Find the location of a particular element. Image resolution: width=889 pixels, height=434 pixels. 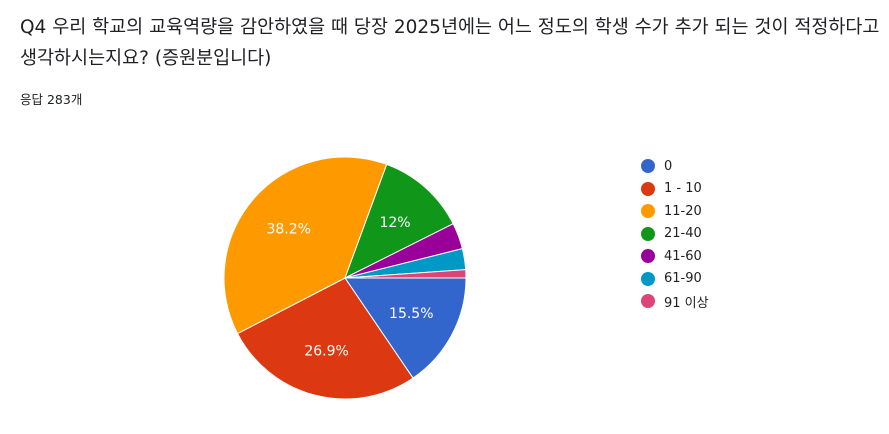

legend-label: 41-60 is located at coordinates (683, 256).